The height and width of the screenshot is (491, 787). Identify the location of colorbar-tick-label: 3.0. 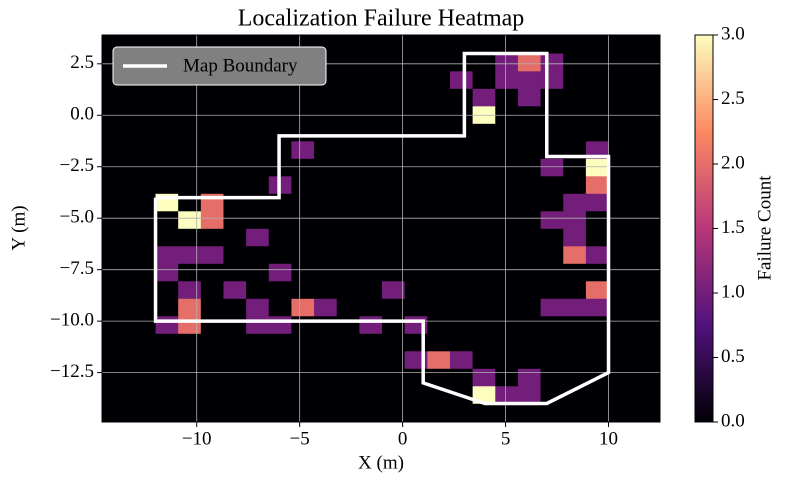
(733, 33).